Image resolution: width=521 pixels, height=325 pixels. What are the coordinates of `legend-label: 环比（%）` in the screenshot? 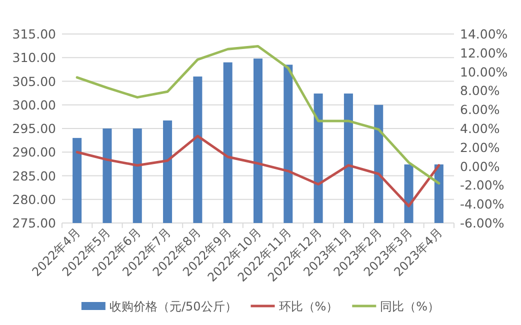 It's located at (308, 307).